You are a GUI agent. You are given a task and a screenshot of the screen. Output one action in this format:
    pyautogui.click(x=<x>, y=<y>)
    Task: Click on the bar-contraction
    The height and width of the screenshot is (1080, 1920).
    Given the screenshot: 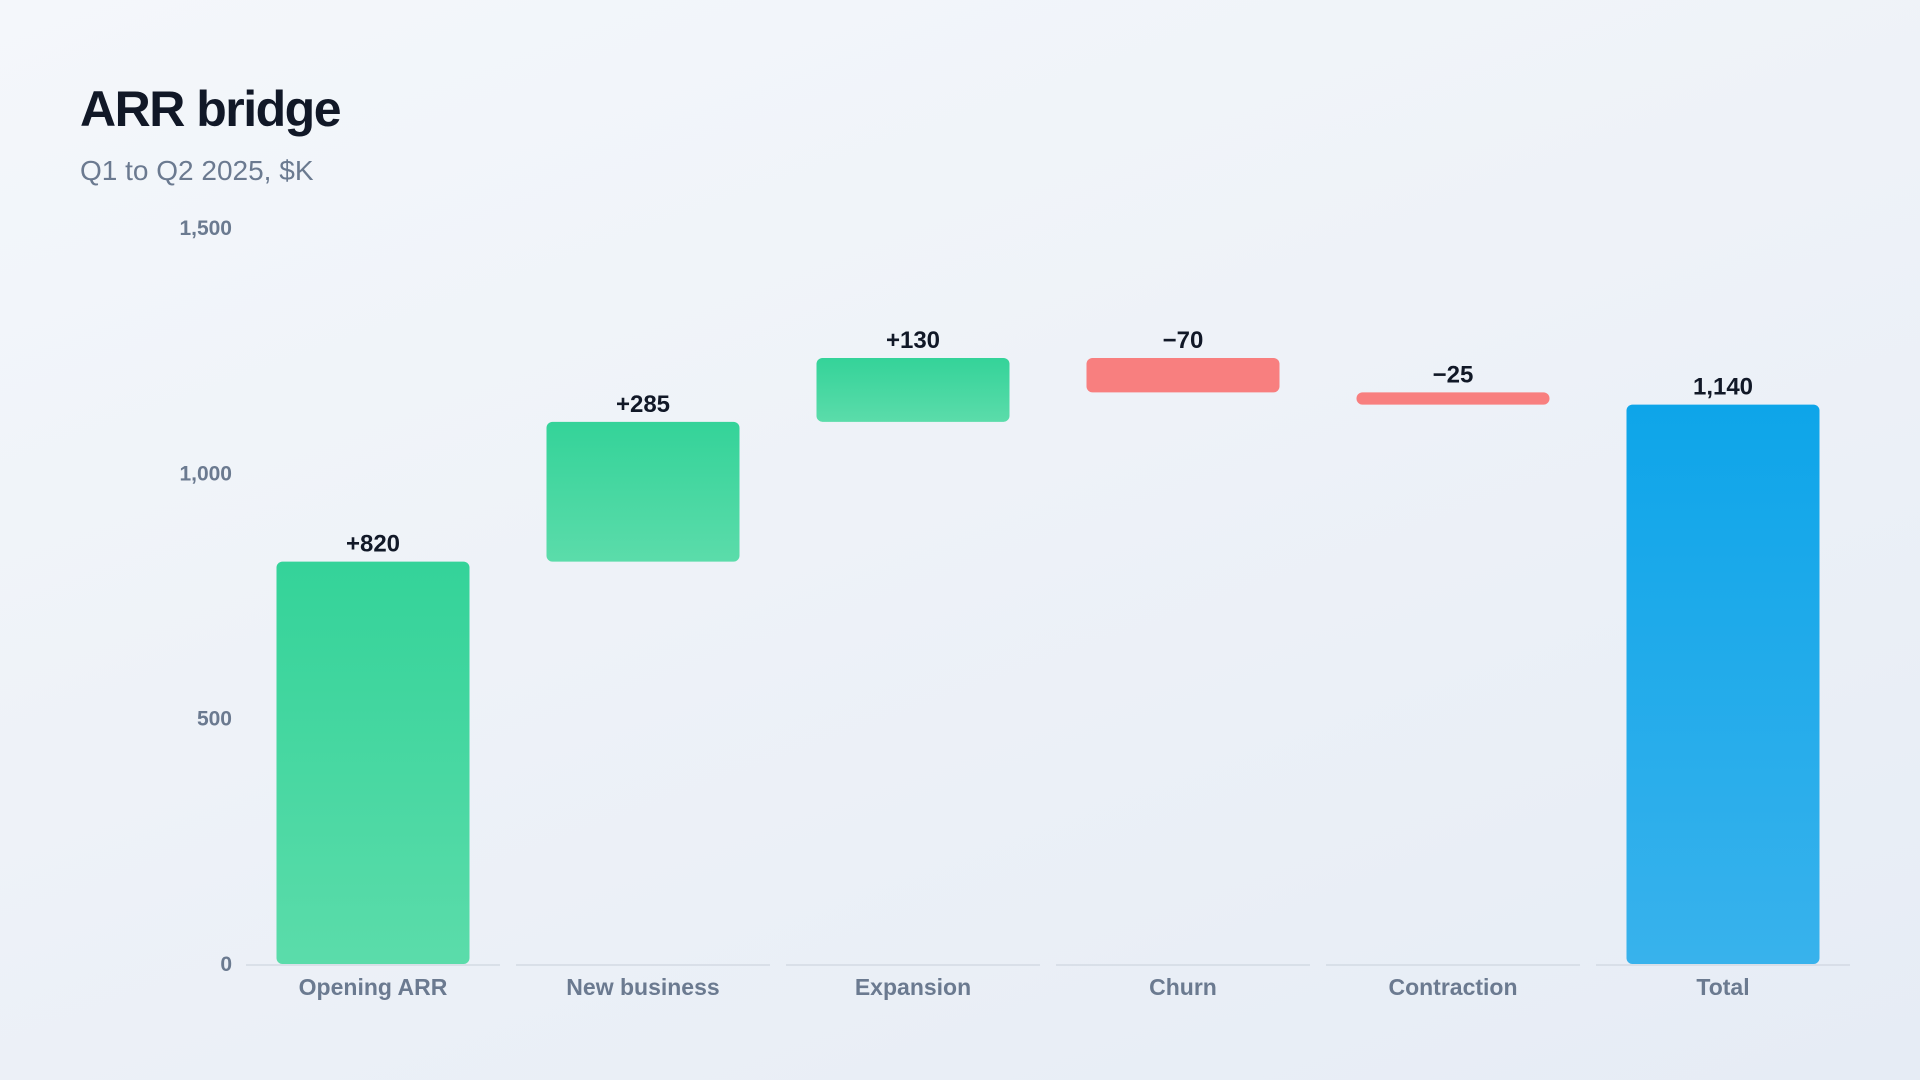 What is the action you would take?
    pyautogui.click(x=1453, y=398)
    